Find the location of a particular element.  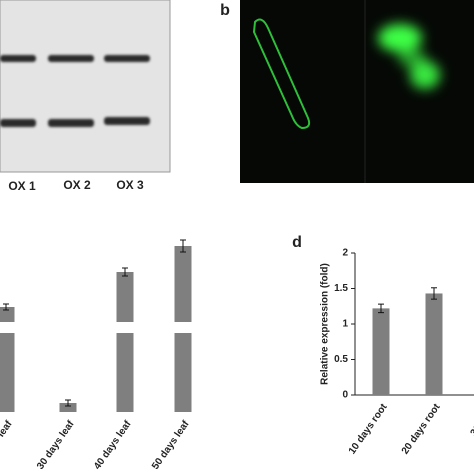

y-tick-label: 2 is located at coordinates (345, 253).